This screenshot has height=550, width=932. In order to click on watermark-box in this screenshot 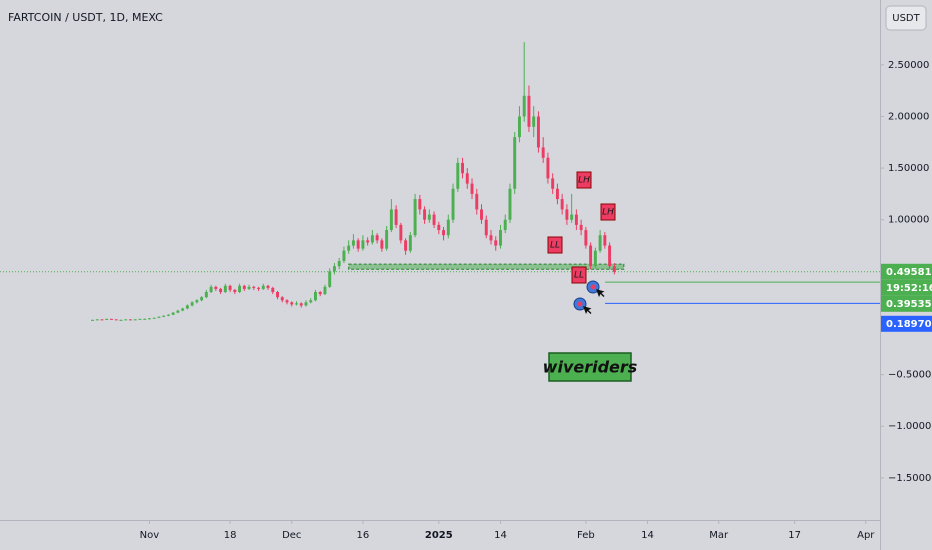, I will do `click(590, 367)`.